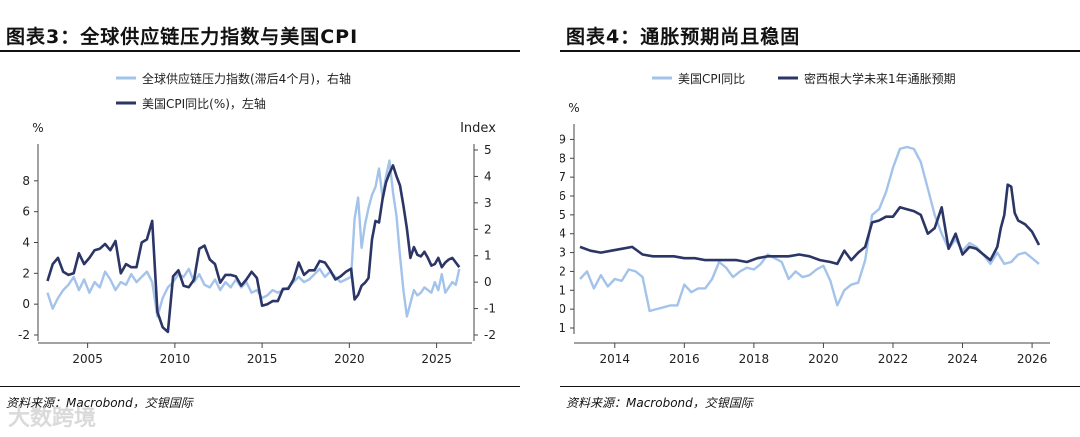 The width and height of the screenshot is (1080, 437). What do you see at coordinates (490, 335) in the screenshot?
I see `y-tick-label-right: -2` at bounding box center [490, 335].